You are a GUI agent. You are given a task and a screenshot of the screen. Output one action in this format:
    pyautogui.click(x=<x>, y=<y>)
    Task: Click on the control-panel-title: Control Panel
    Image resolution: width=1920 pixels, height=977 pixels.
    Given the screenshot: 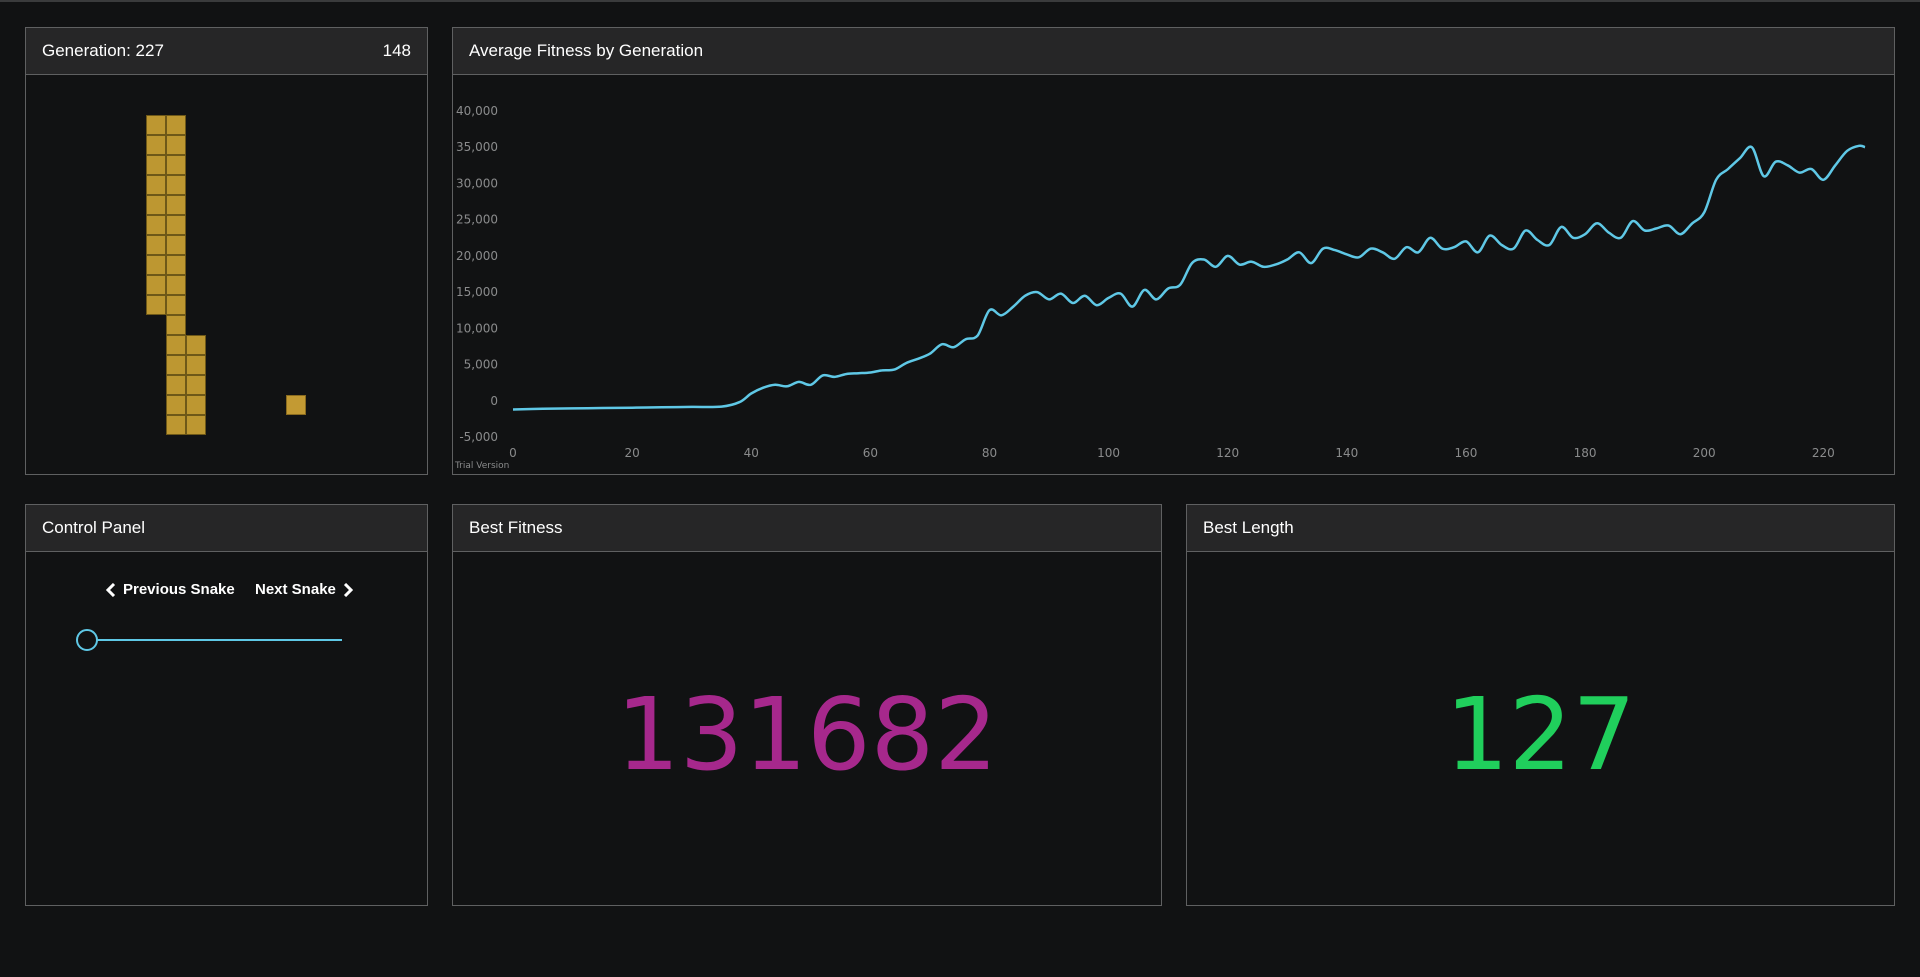 What is the action you would take?
    pyautogui.click(x=94, y=527)
    